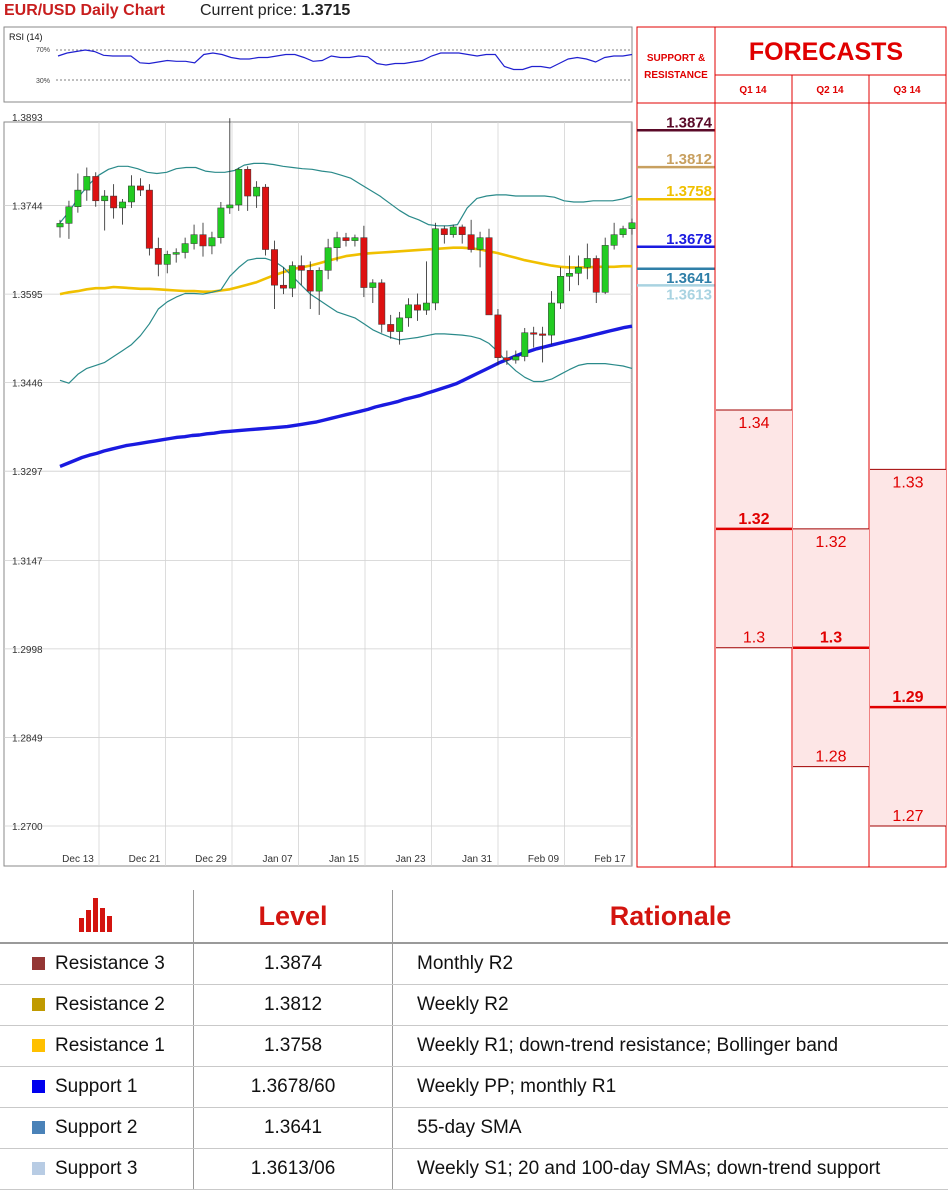  What do you see at coordinates (907, 816) in the screenshot?
I see `forecast-low-label: 1.27` at bounding box center [907, 816].